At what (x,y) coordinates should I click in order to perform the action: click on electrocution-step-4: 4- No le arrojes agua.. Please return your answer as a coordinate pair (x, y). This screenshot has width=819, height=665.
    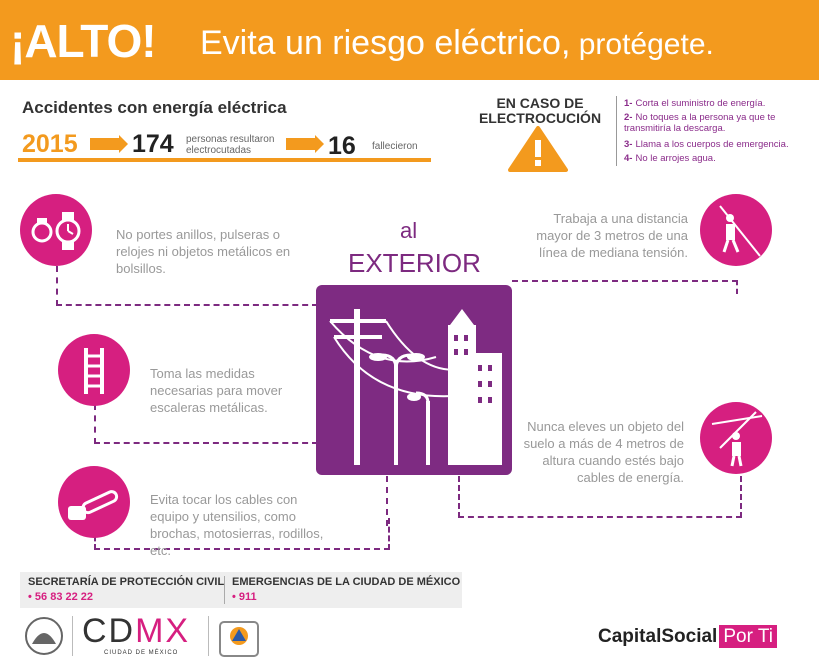
    Looking at the image, I should click on (719, 158).